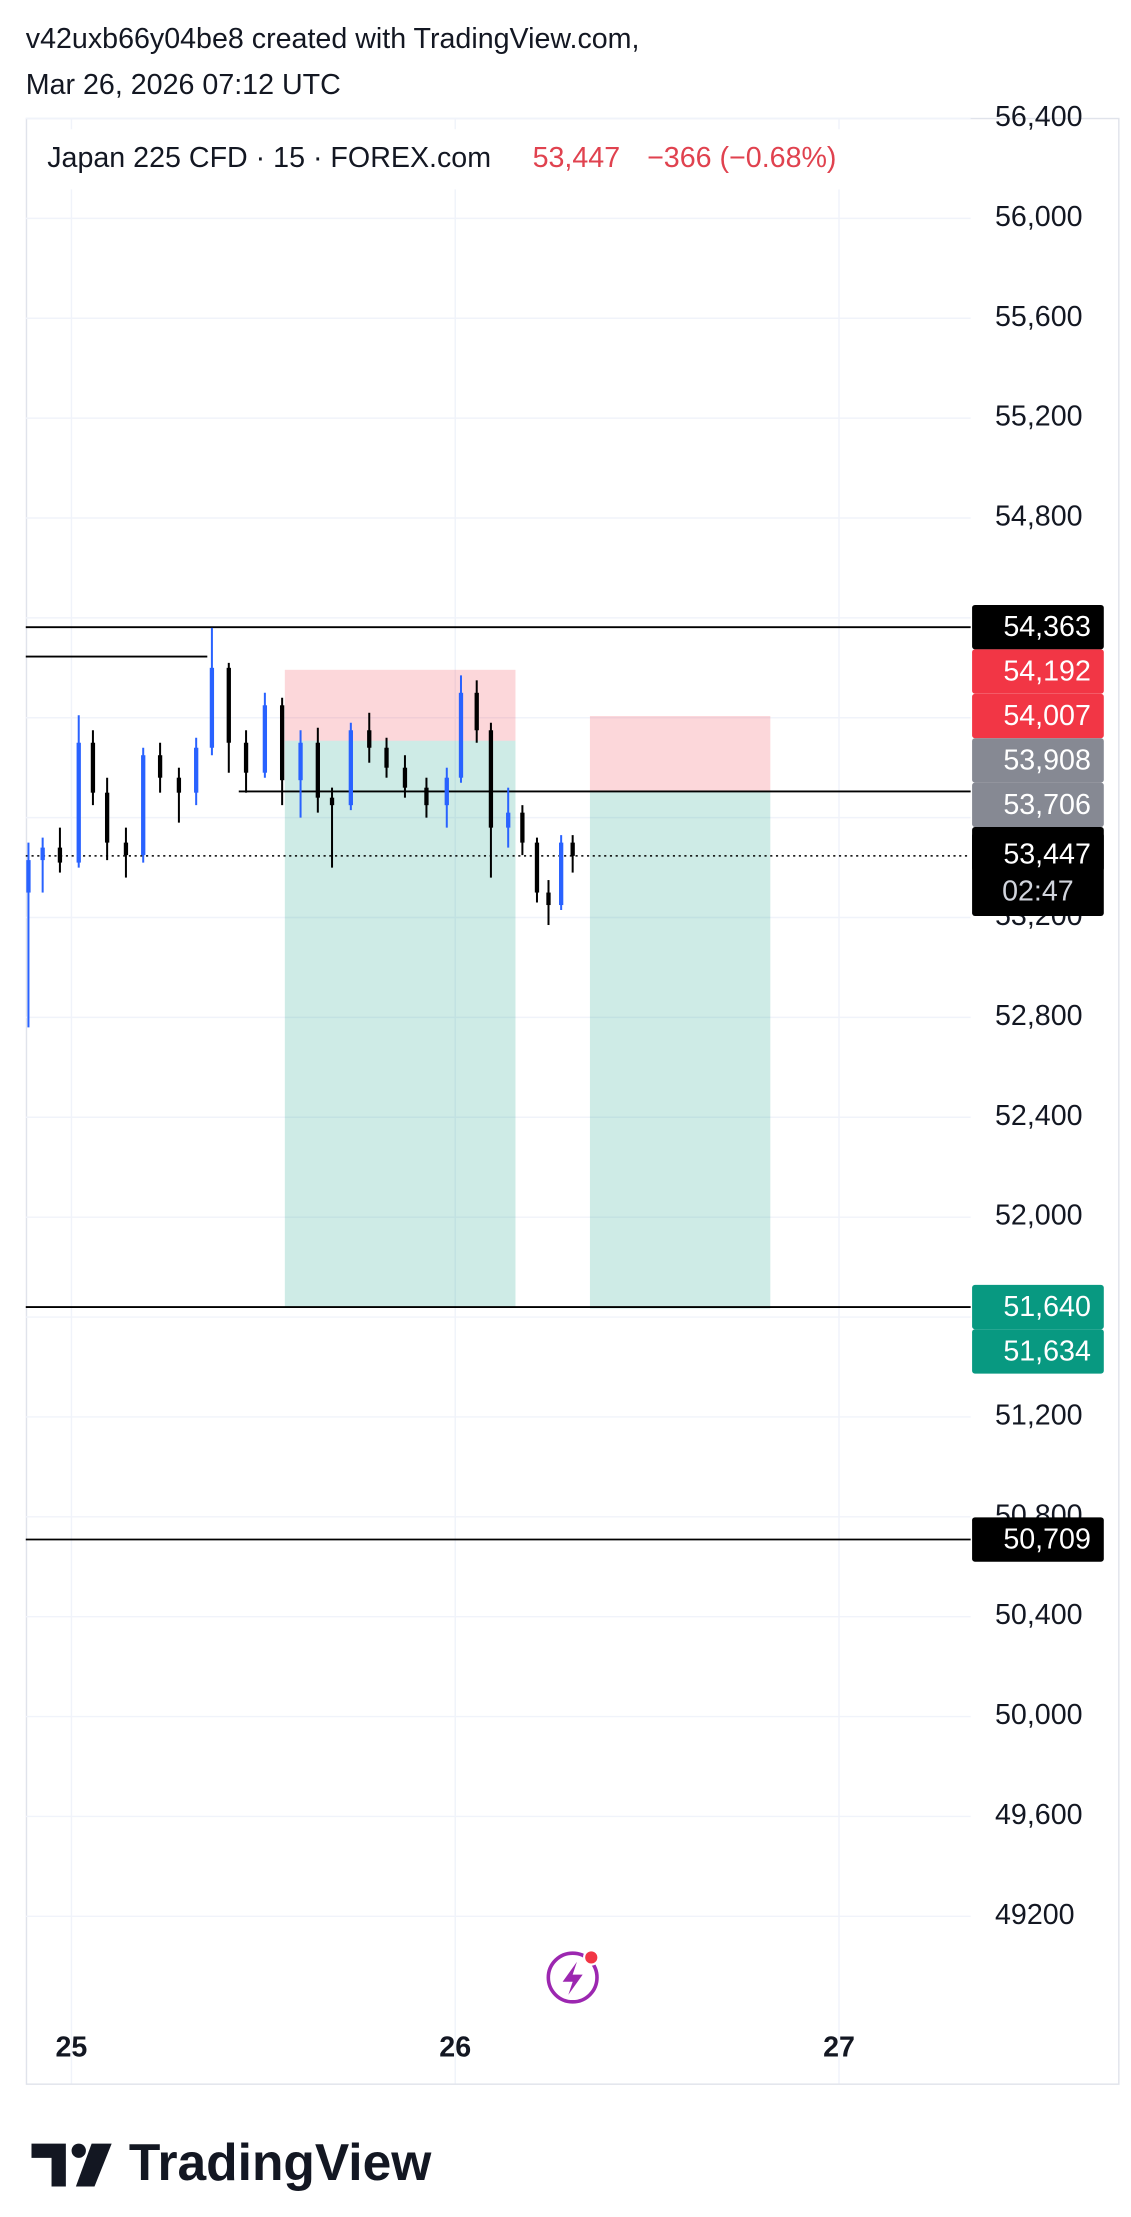 The width and height of the screenshot is (1131, 2217). I want to click on price-tag-label: 53,908, so click(1047, 760).